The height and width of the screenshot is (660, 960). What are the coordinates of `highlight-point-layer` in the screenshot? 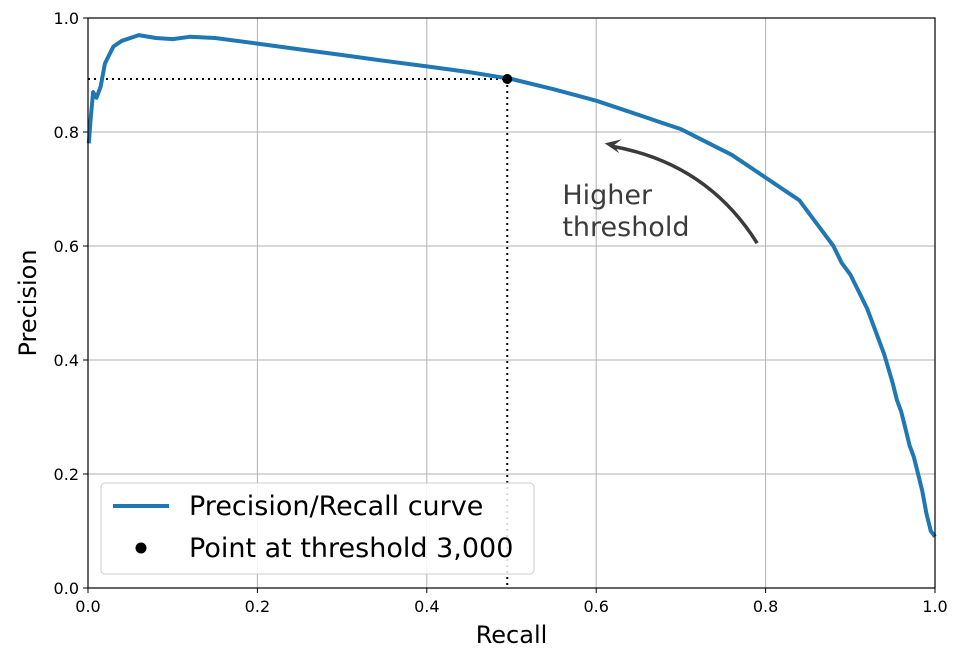 It's located at (507, 78).